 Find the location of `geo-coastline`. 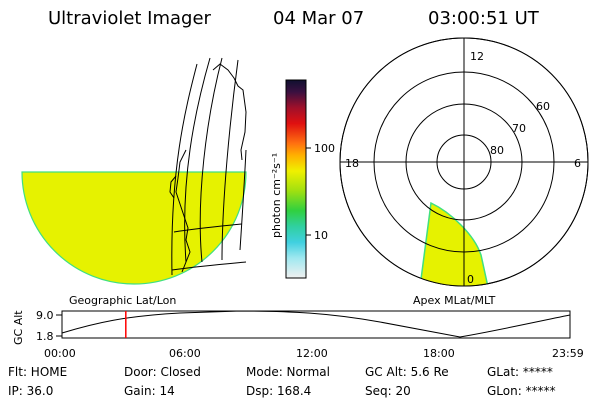

geo-coastline is located at coordinates (208, 168).